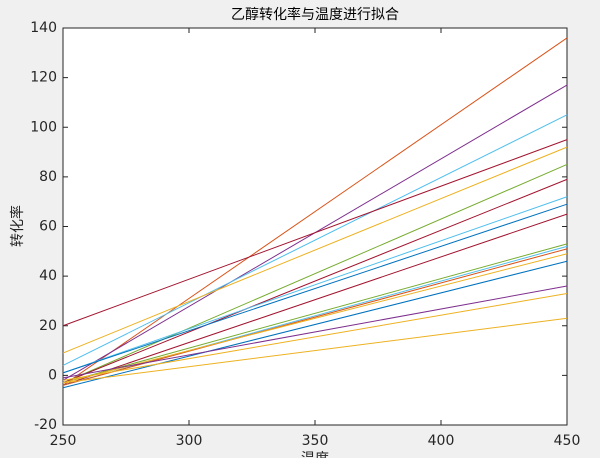 The width and height of the screenshot is (600, 458). I want to click on series-line, so click(315, 350).